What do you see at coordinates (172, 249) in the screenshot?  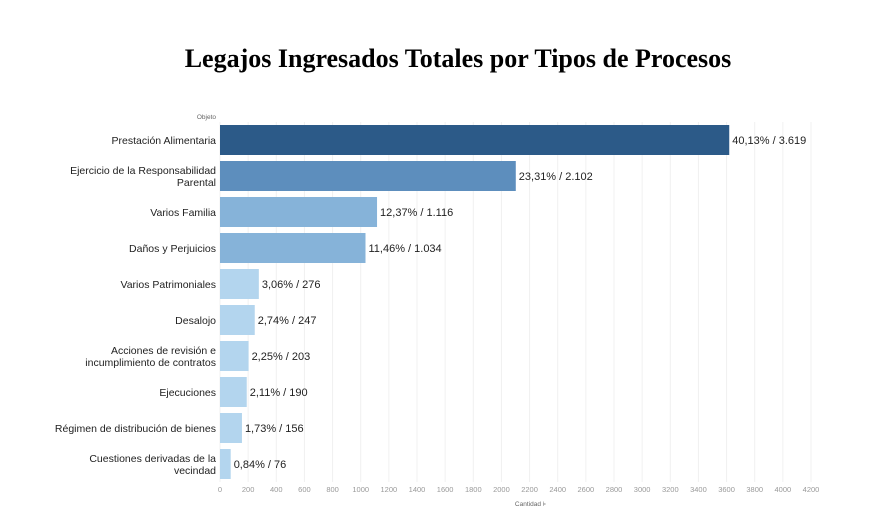 I see `category-label: Daños y Perjuicios` at bounding box center [172, 249].